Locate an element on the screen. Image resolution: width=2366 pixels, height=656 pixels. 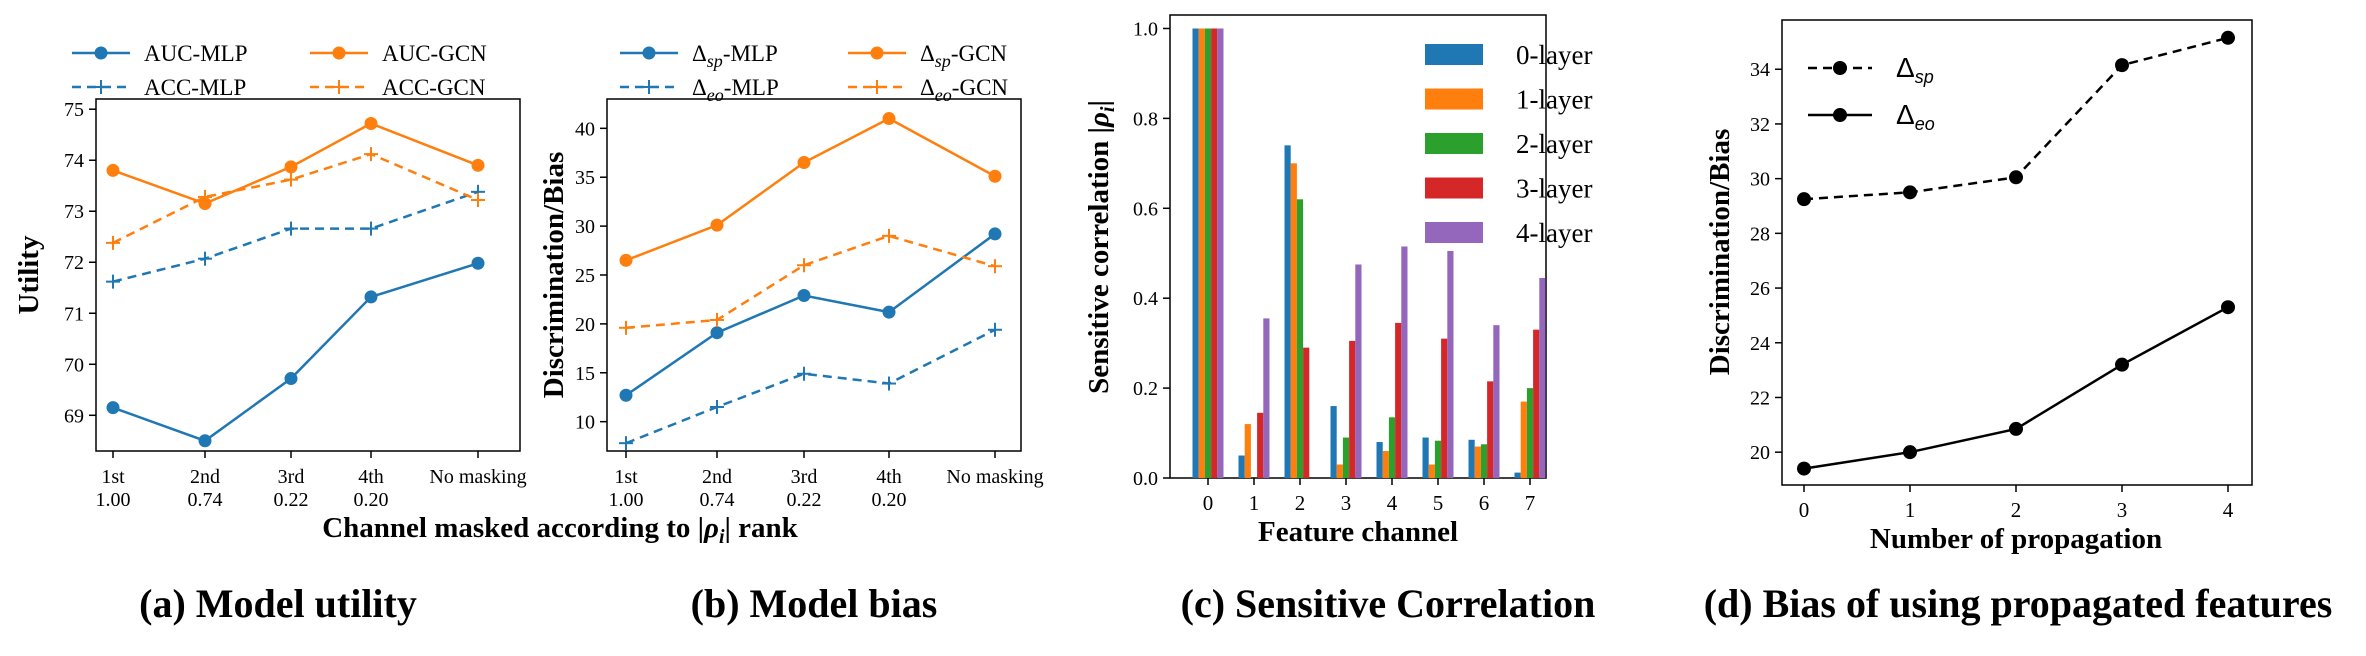
bar-series-2-layer is located at coordinates (1369, 253).